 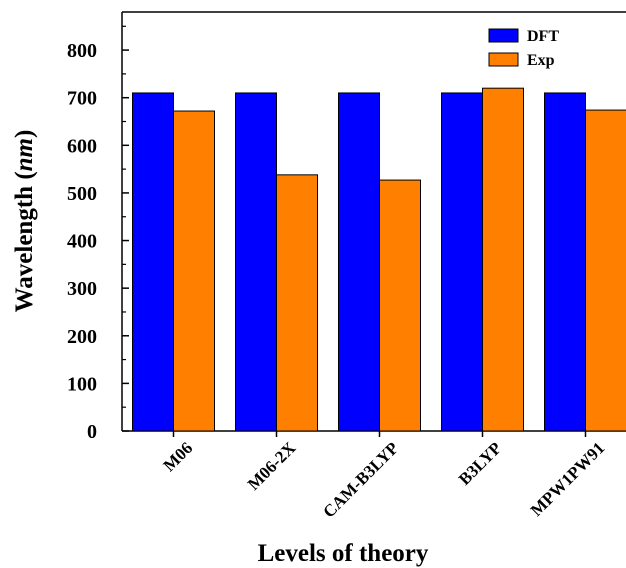 I want to click on y-tick-label: 0, so click(x=92, y=432).